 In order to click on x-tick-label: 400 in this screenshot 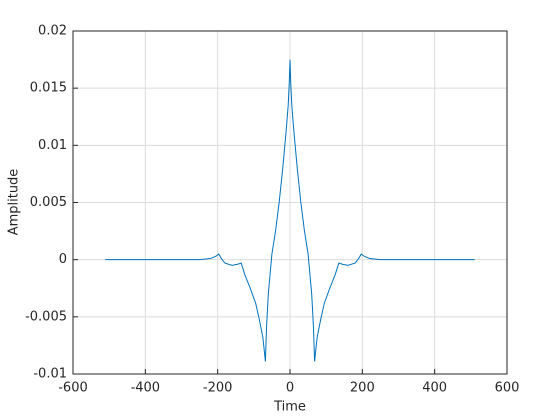, I will do `click(434, 388)`.